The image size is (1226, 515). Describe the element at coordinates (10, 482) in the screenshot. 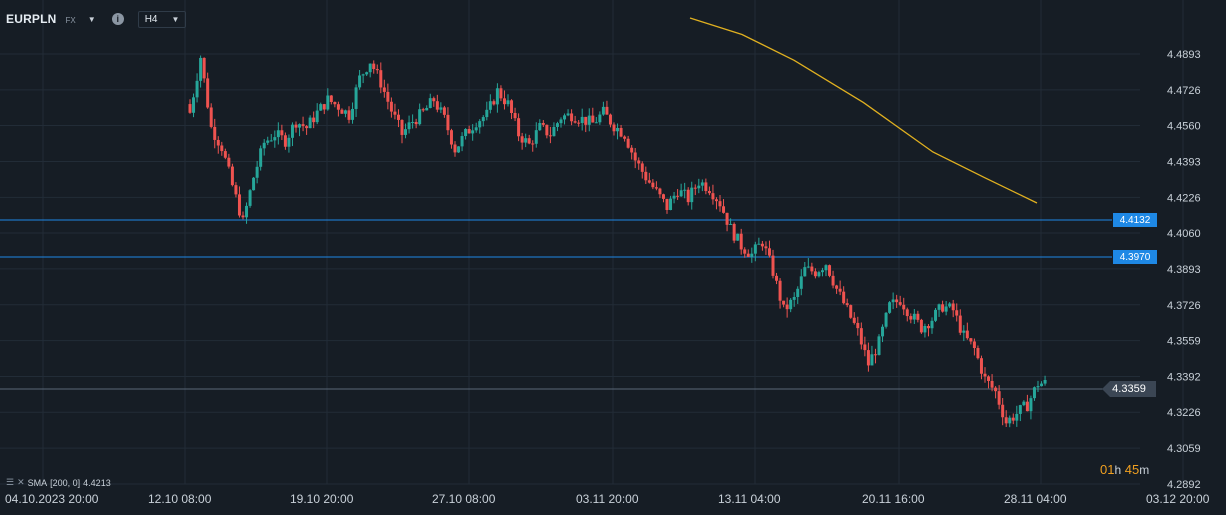

I see `settings-icon: ☰` at that location.